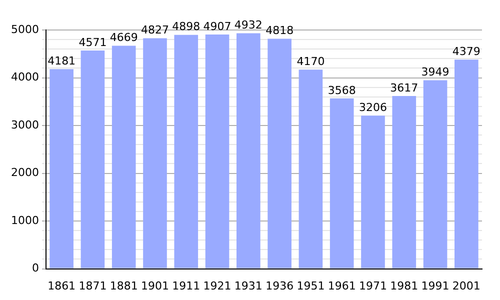 The height and width of the screenshot is (300, 500). What do you see at coordinates (342, 90) in the screenshot?
I see `data-label: 3568` at bounding box center [342, 90].